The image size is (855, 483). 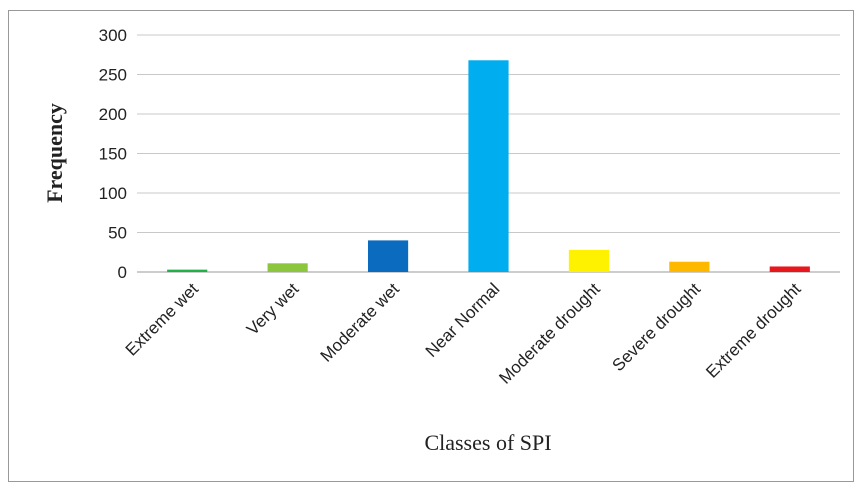 I want to click on y-axis-label: Frequency, so click(x=54, y=153).